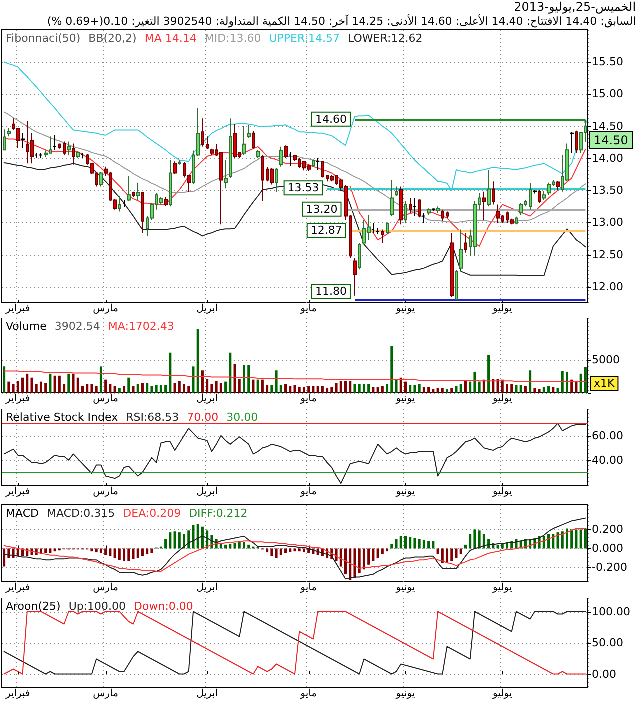 The image size is (640, 708). What do you see at coordinates (341, 21) in the screenshot?
I see `chart-subtitle: السابق: 14.40 الافتتاح: 14.40 الأعلى: 14.60 الأدنى: 14.25 آخر: 14.50 الكمية المتداولة: 3902540 التغير: 0.10(+0.69 %)` at bounding box center [341, 21].